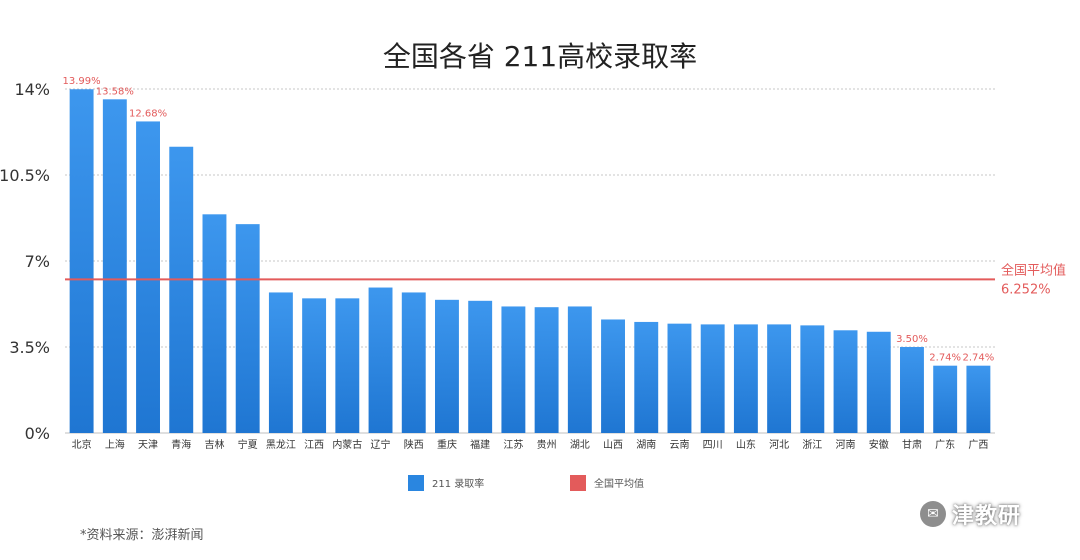 Image resolution: width=1080 pixels, height=560 pixels. What do you see at coordinates (679, 444) in the screenshot?
I see `x-tick-label: 云南` at bounding box center [679, 444].